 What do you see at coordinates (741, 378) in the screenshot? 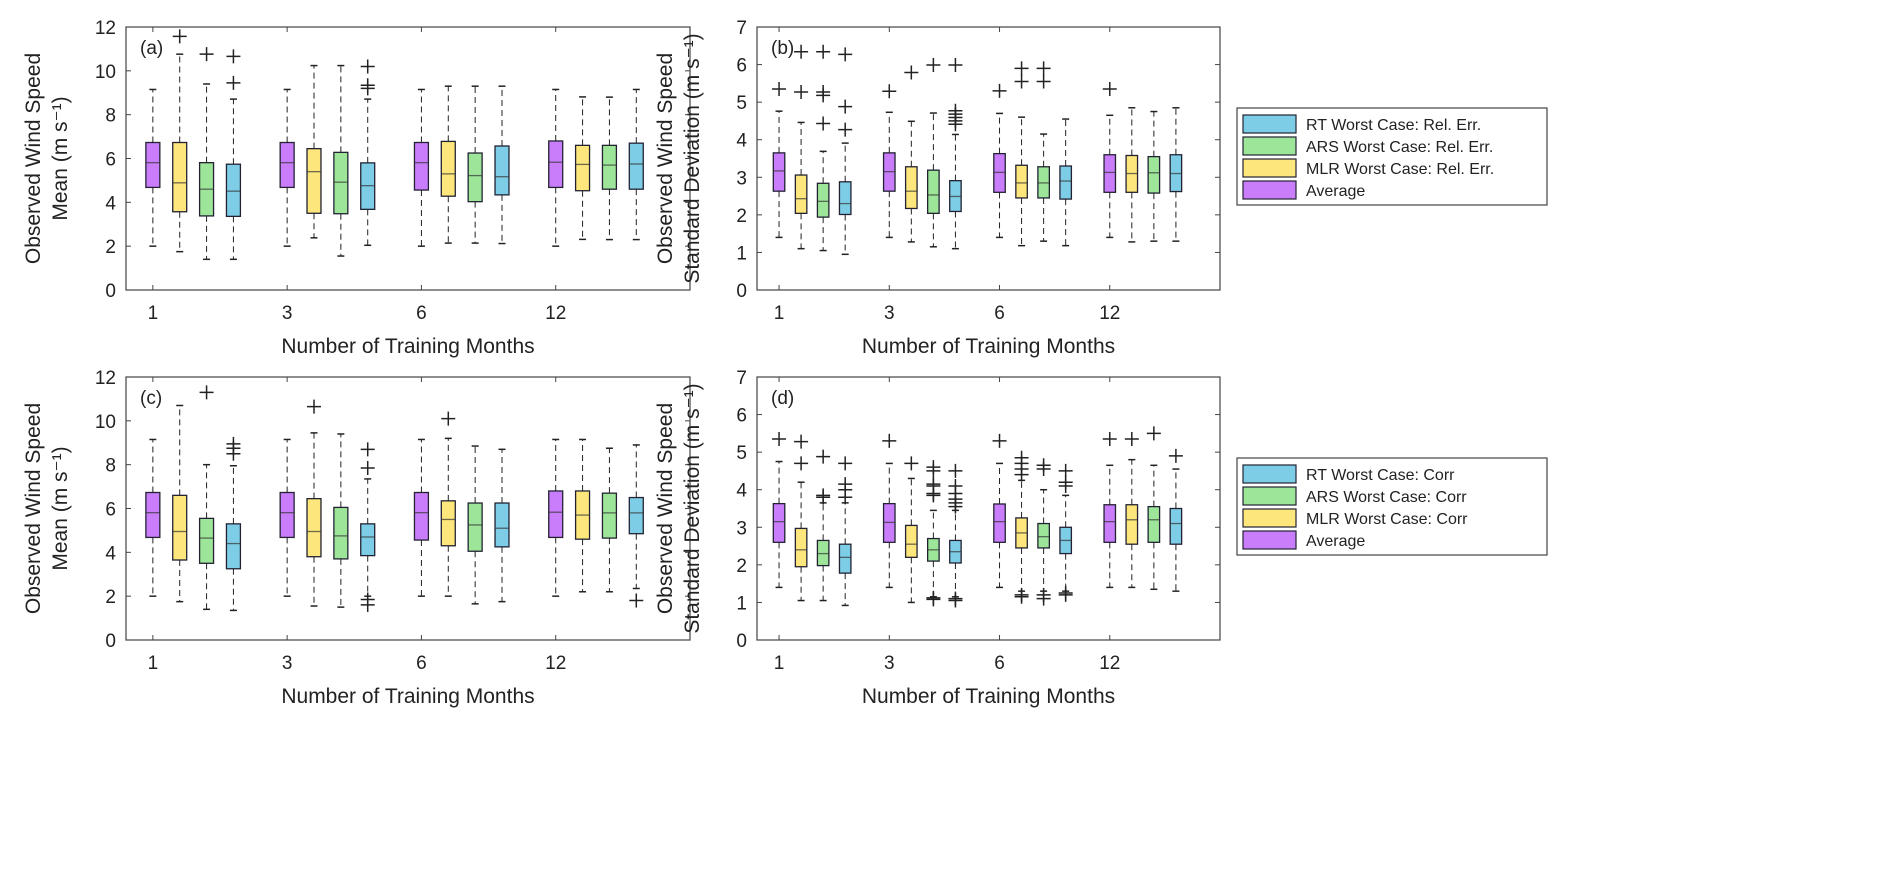
I see `y-tick-label: 7` at bounding box center [741, 378].